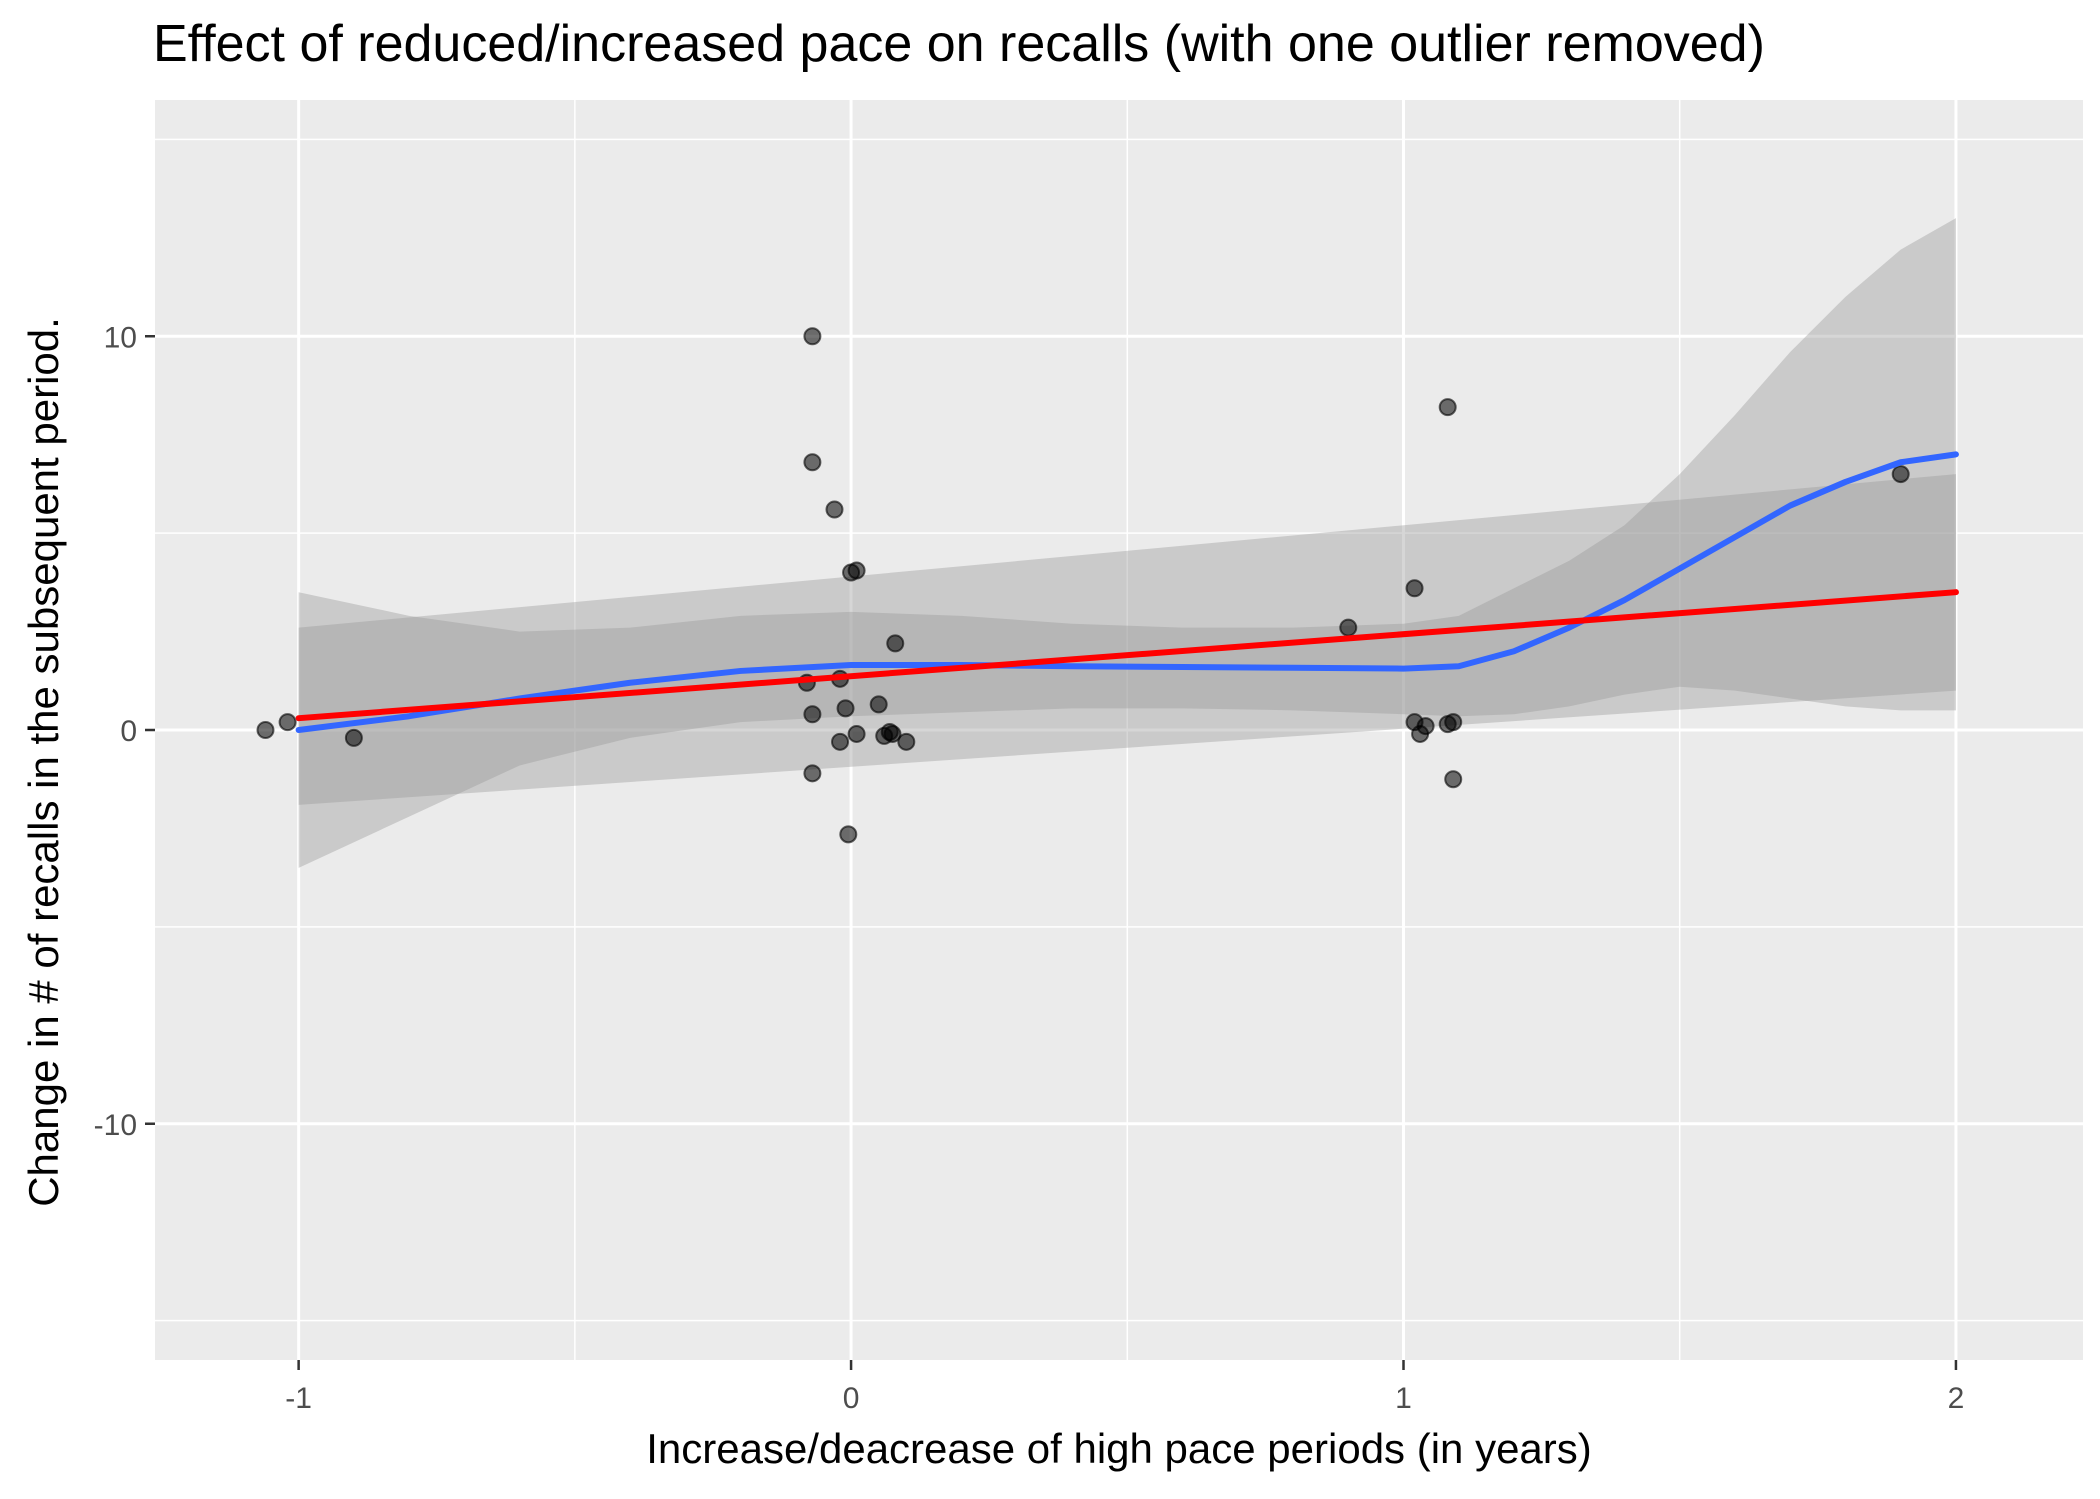 This screenshot has width=2100, height=1499. Describe the element at coordinates (1127, 655) in the screenshot. I see `linear-fit-line` at that location.